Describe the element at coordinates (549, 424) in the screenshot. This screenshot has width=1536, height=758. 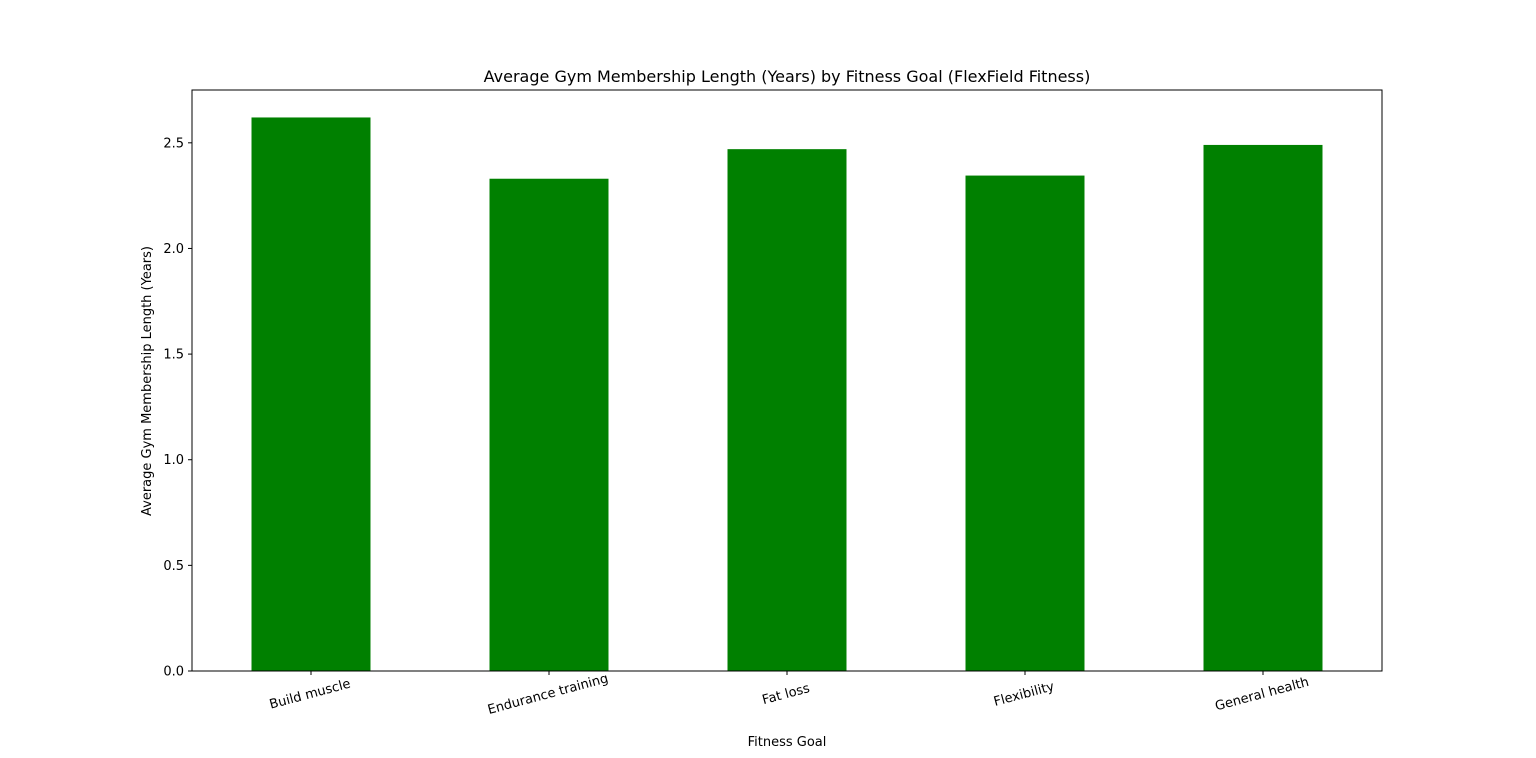
I see `bar-endurance-training` at that location.